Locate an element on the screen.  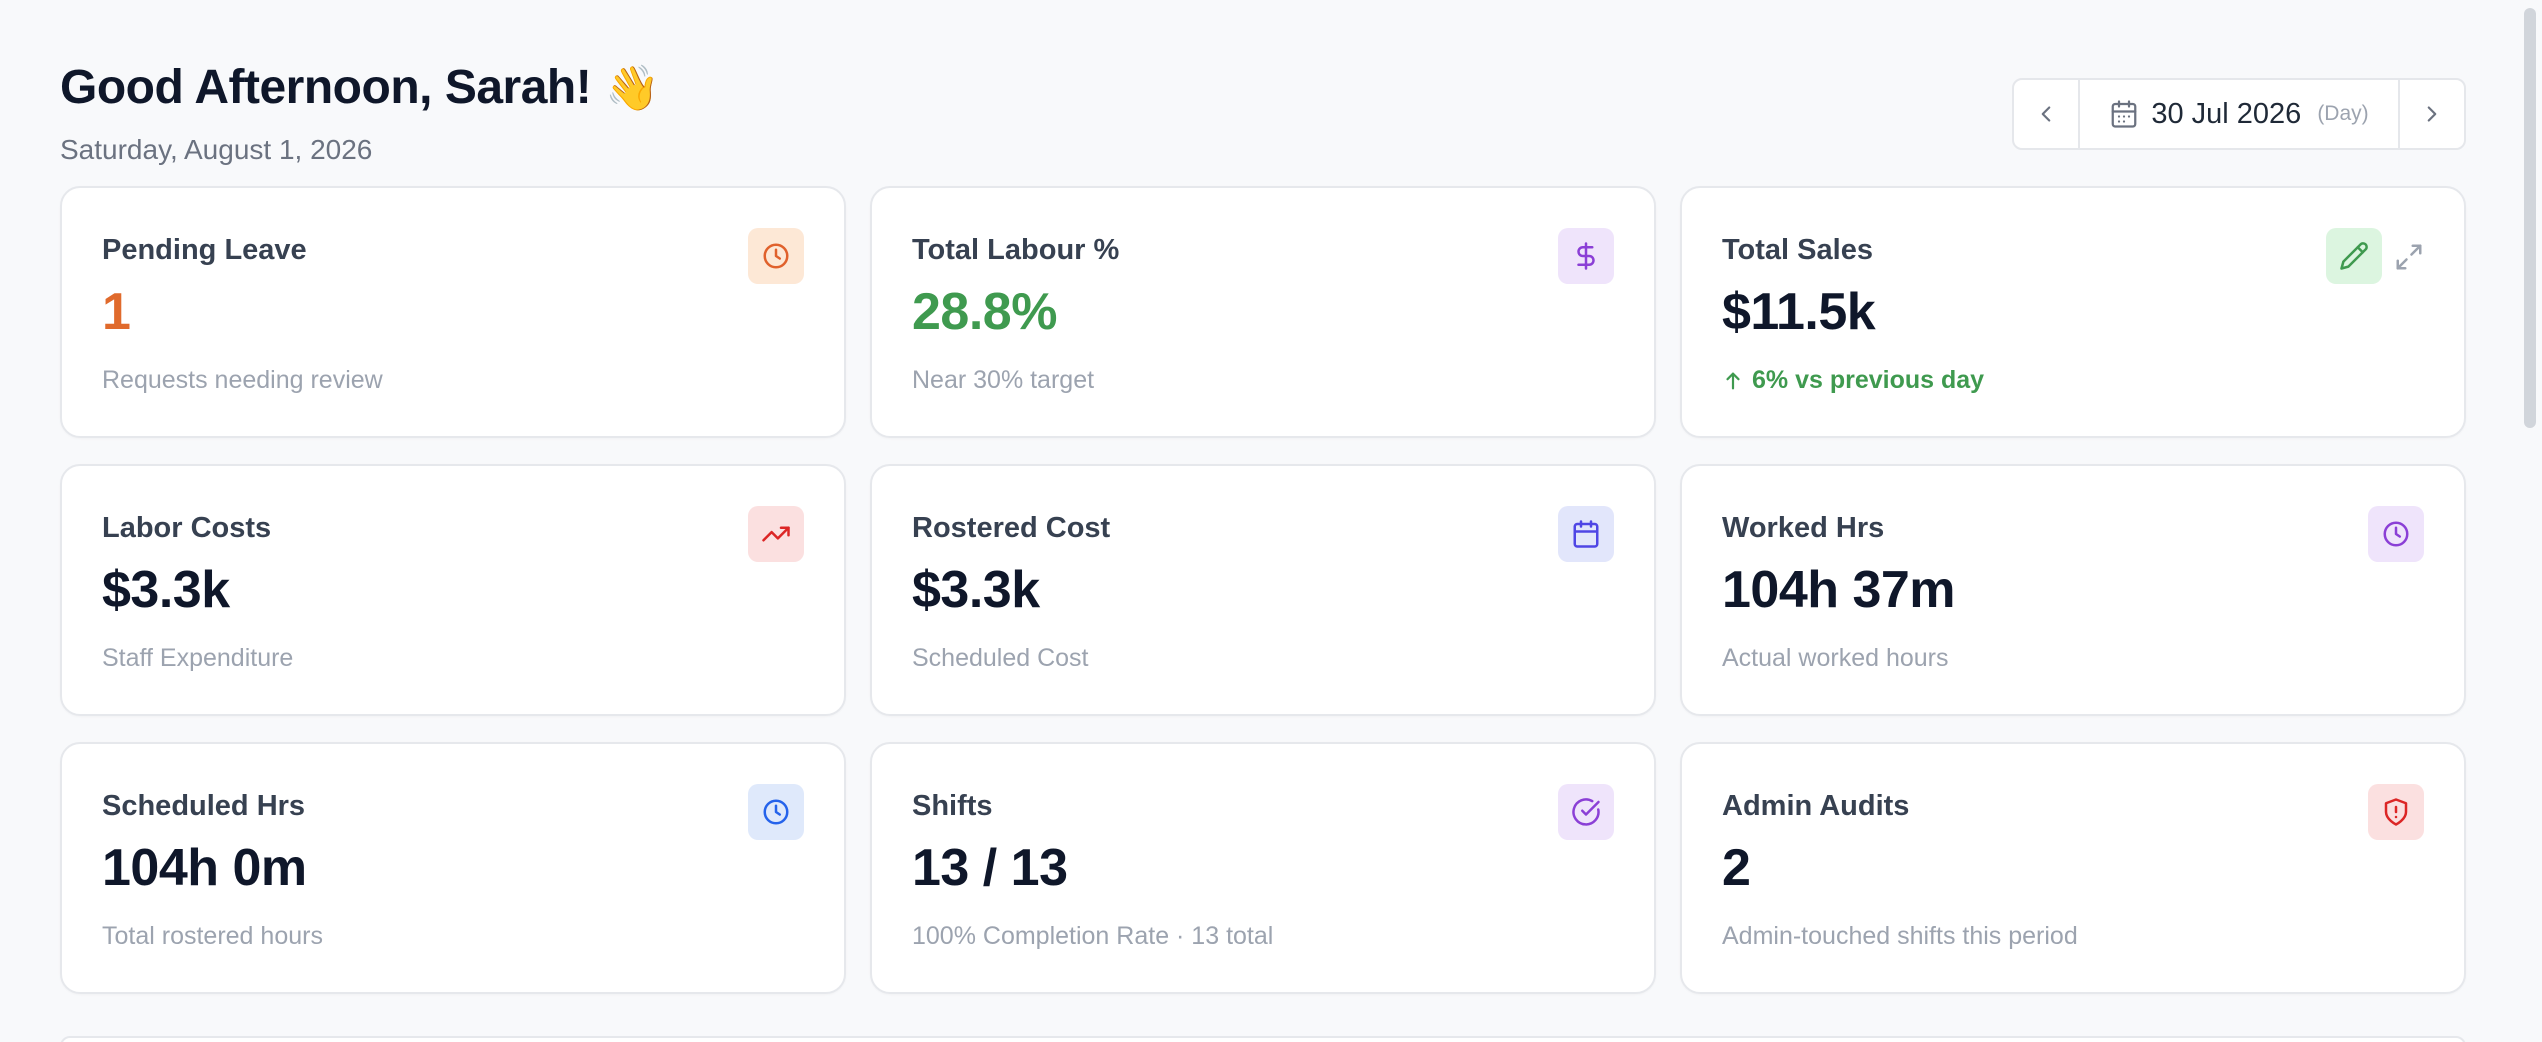
edit-sales-button is located at coordinates (2354, 256).